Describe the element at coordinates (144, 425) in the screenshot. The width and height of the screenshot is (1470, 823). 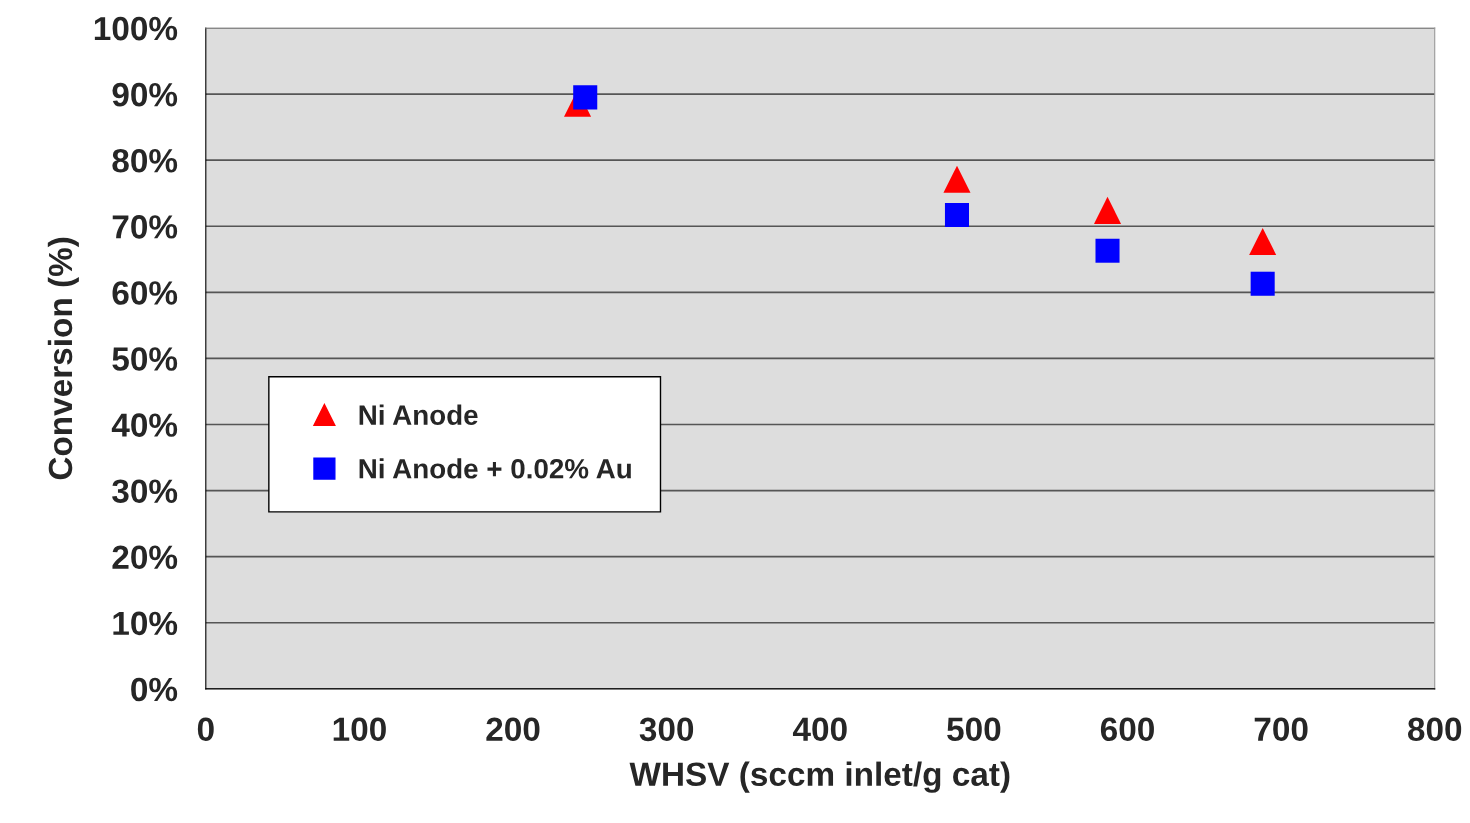
I see `y-tick-label: 40%` at that location.